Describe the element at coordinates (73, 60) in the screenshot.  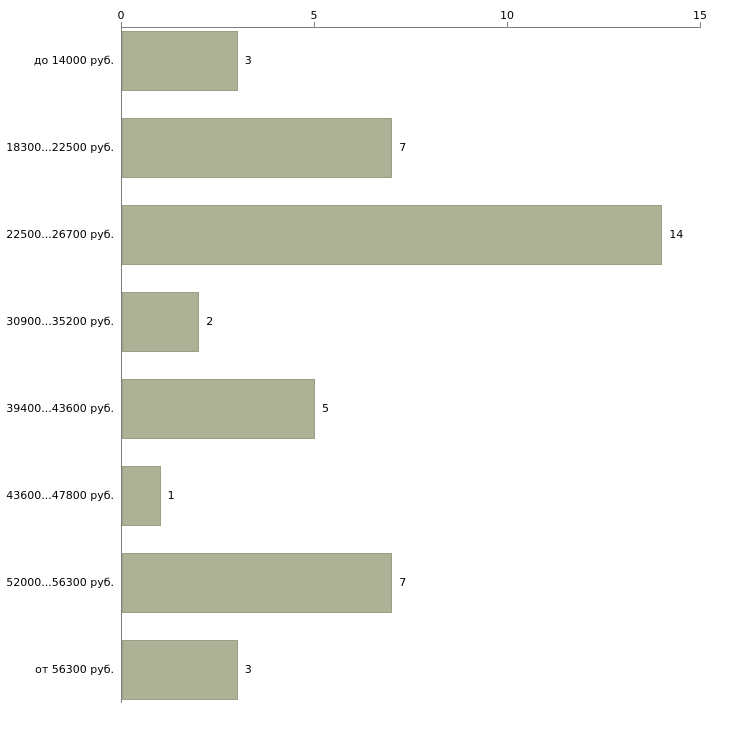
I see `category-label: до 14000 руб.` at that location.